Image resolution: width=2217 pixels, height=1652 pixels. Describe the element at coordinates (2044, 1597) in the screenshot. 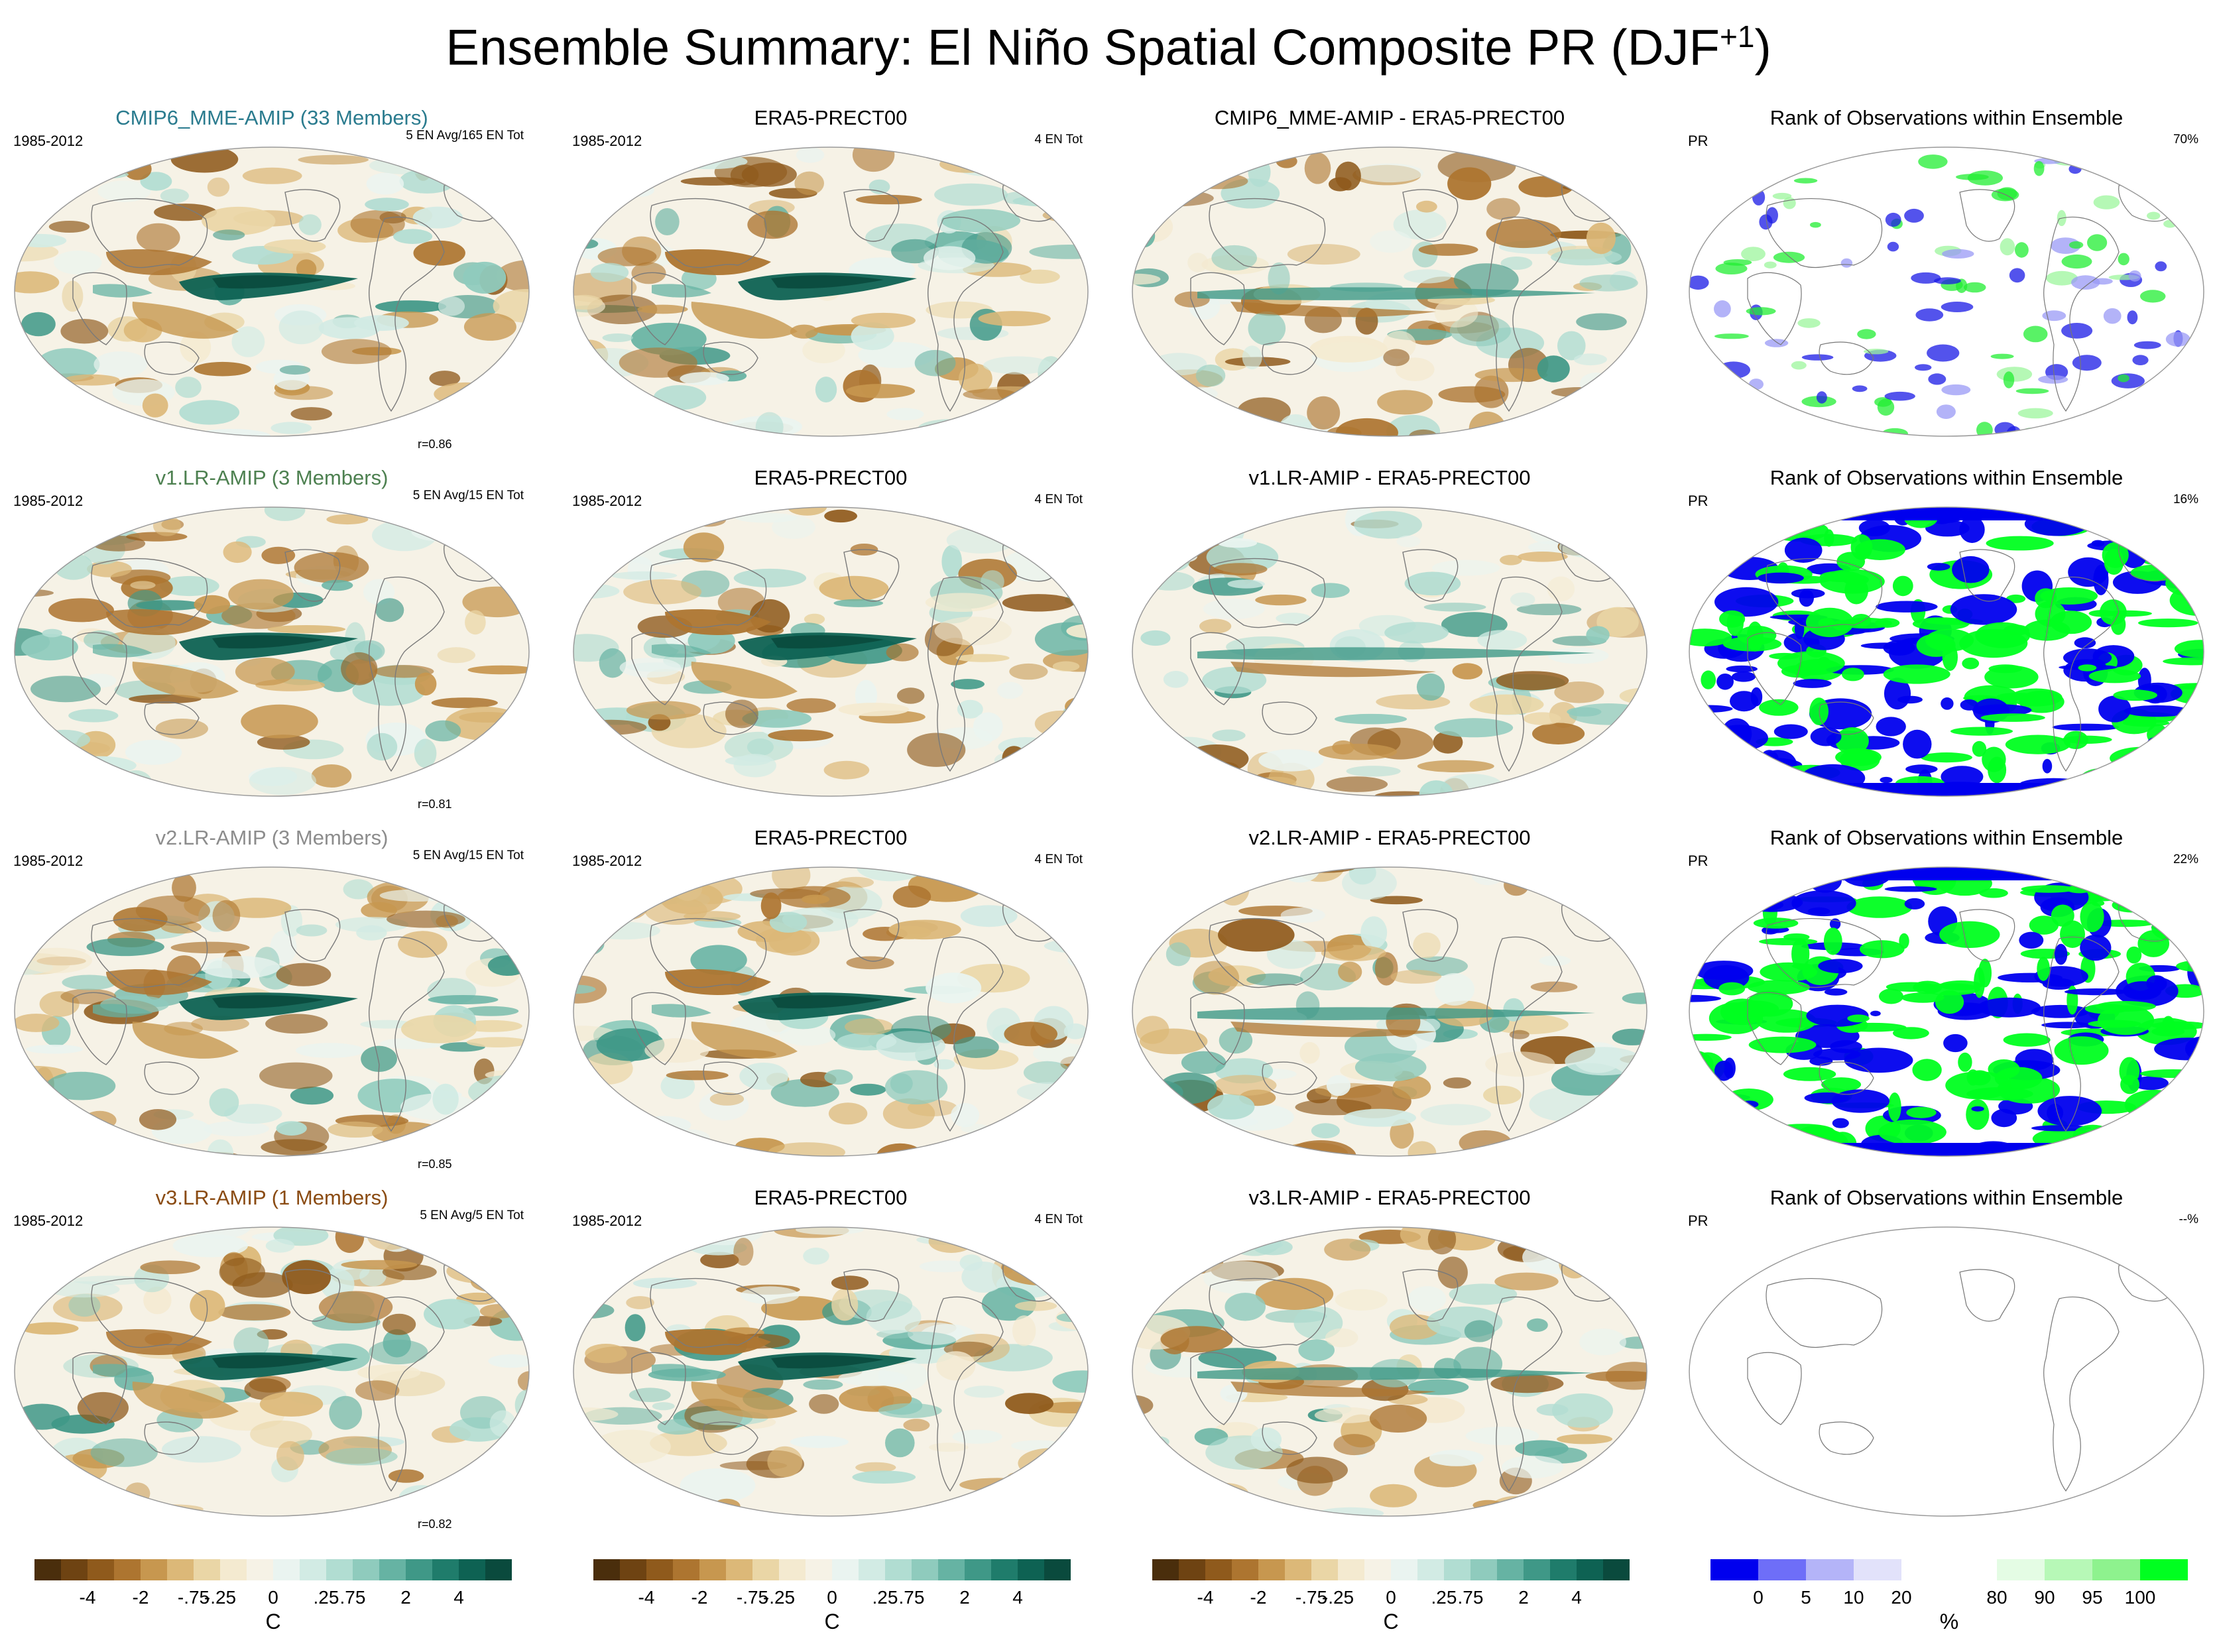

I see `colorbar-tick-label: 90` at that location.